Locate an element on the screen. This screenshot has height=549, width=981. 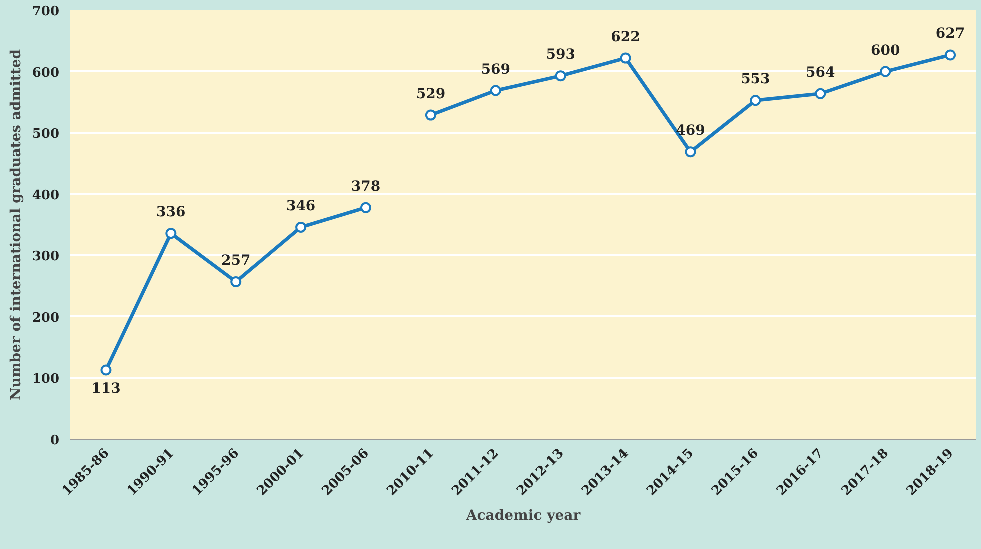
data-label: 553 is located at coordinates (755, 80).